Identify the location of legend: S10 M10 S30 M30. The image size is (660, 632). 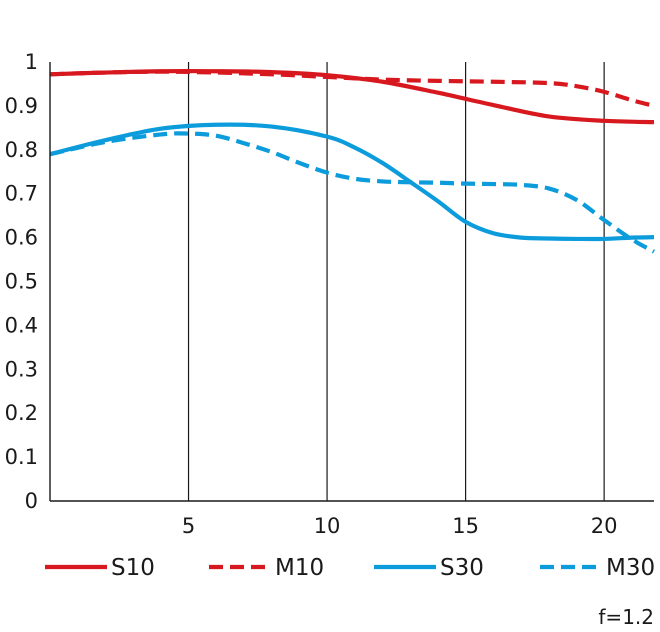
(350, 568).